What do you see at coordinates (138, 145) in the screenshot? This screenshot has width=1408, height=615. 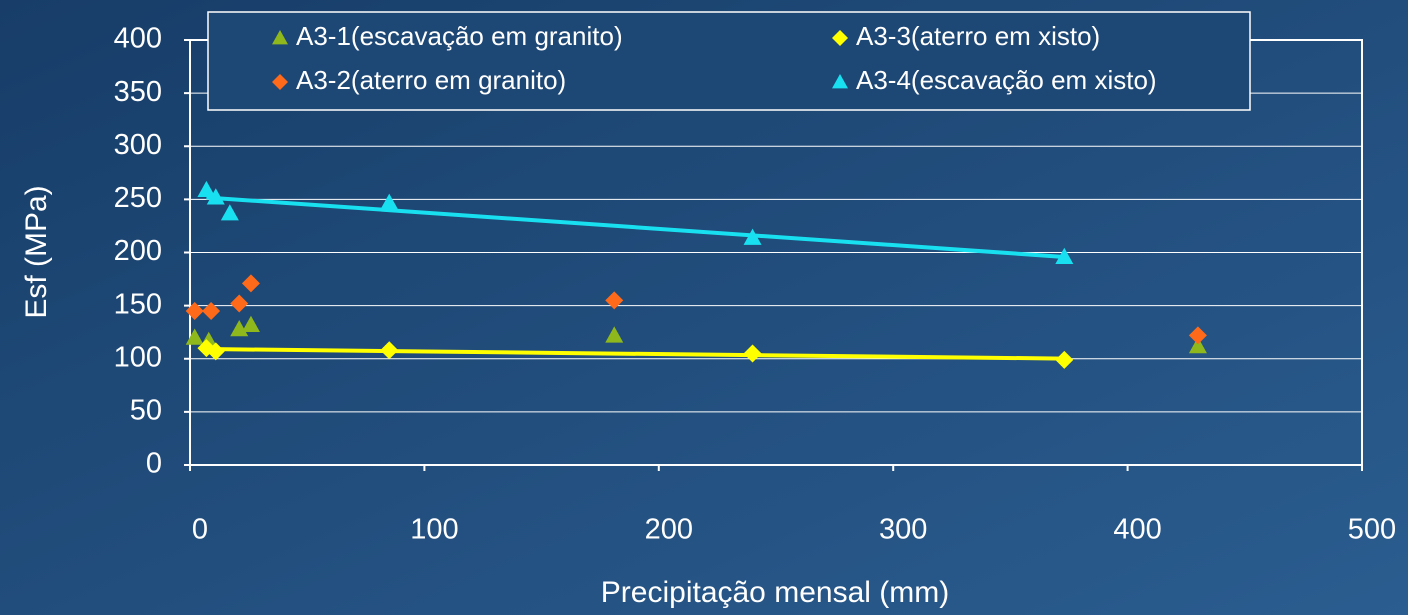 I see `y-tick-label: 300` at bounding box center [138, 145].